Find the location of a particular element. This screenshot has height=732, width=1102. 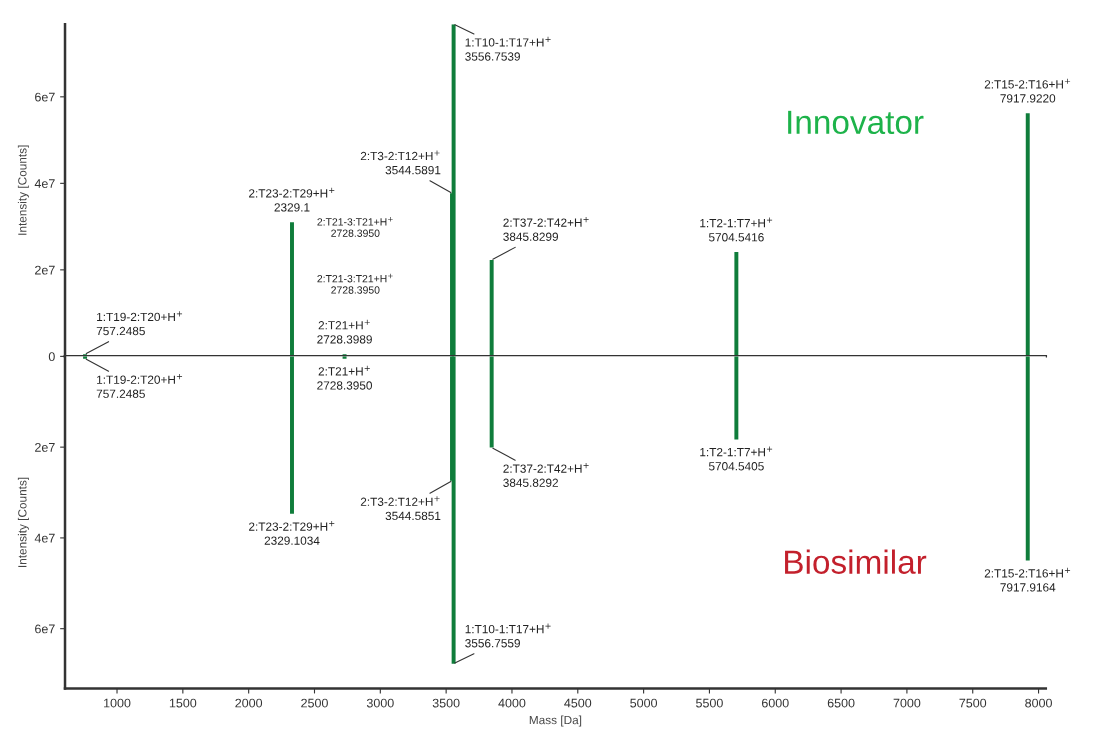

x-tick-label: 1000 is located at coordinates (117, 703).